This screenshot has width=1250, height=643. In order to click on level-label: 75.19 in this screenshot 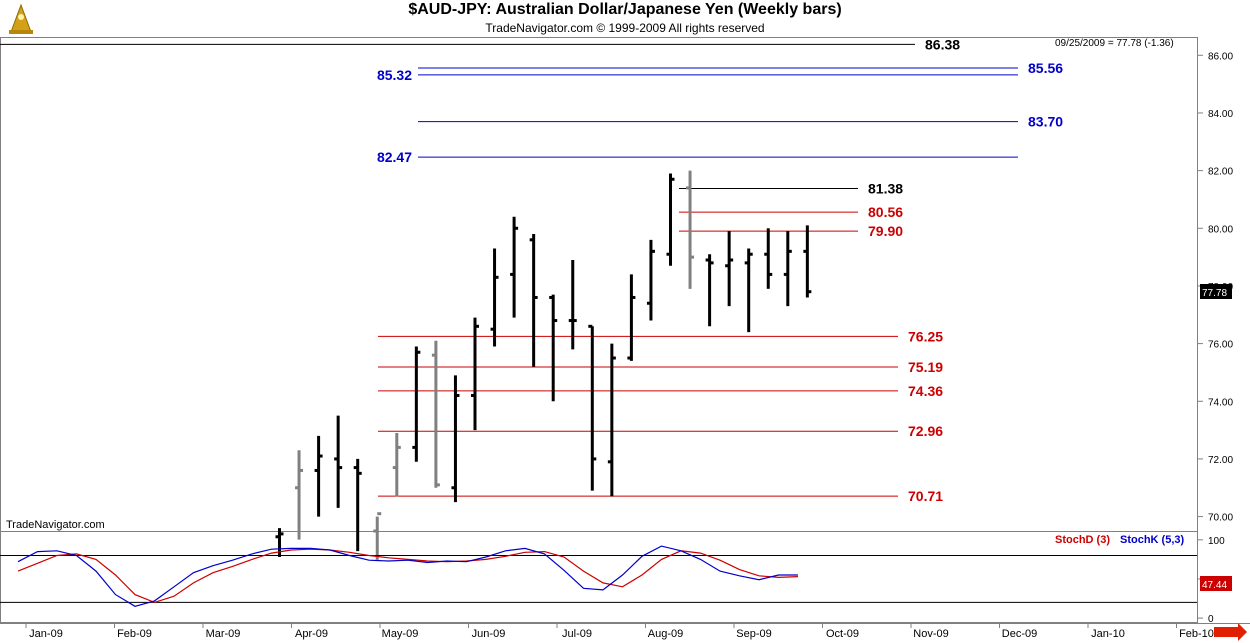, I will do `click(925, 367)`.